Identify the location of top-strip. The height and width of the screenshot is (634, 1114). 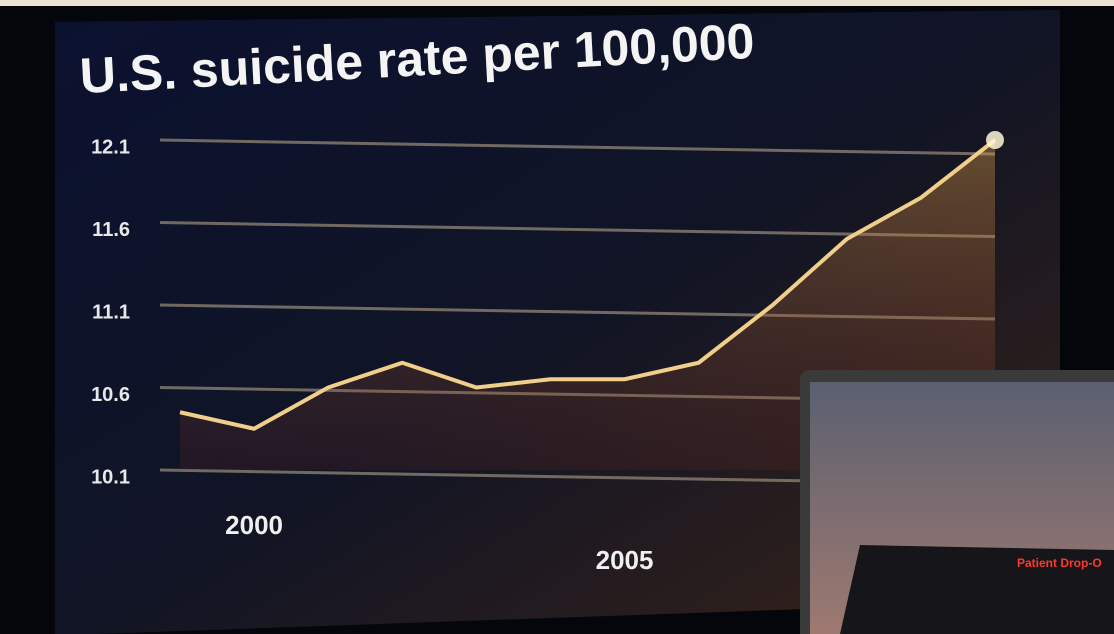
(557, 3).